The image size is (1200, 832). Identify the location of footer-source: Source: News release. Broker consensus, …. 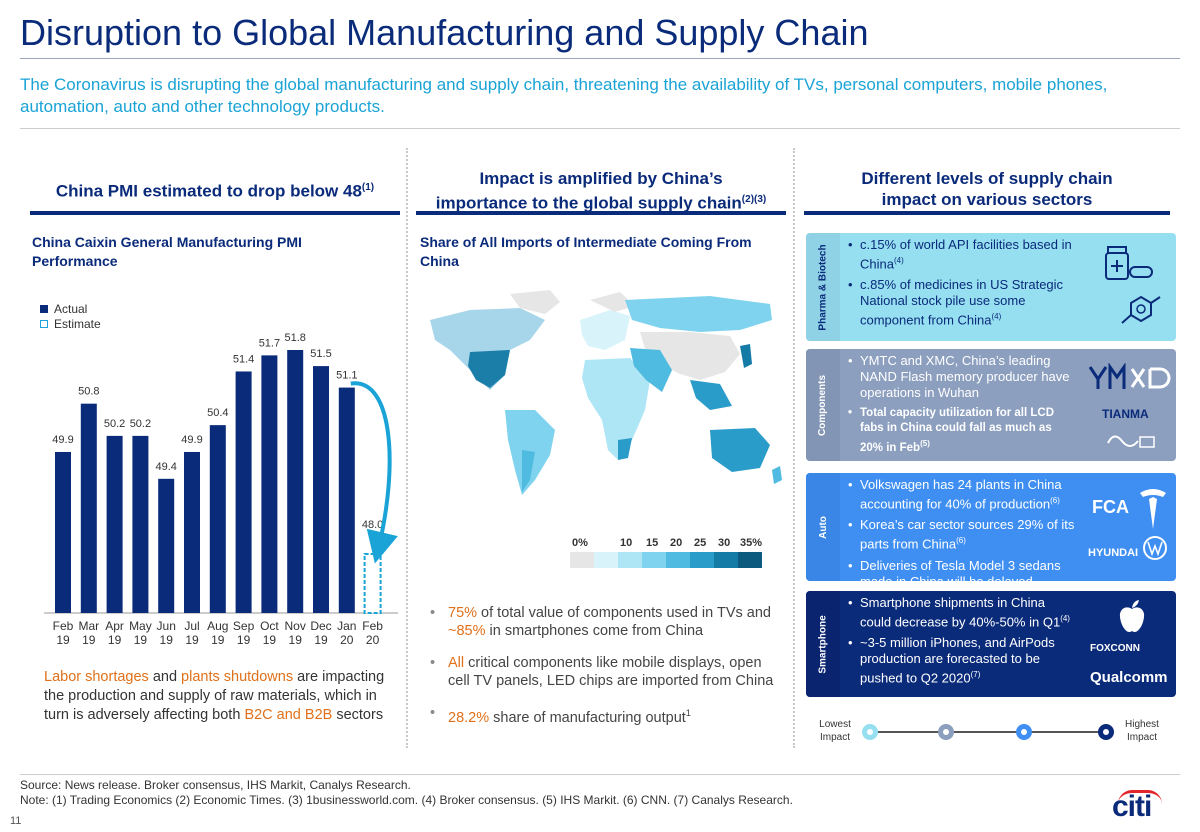
(406, 793).